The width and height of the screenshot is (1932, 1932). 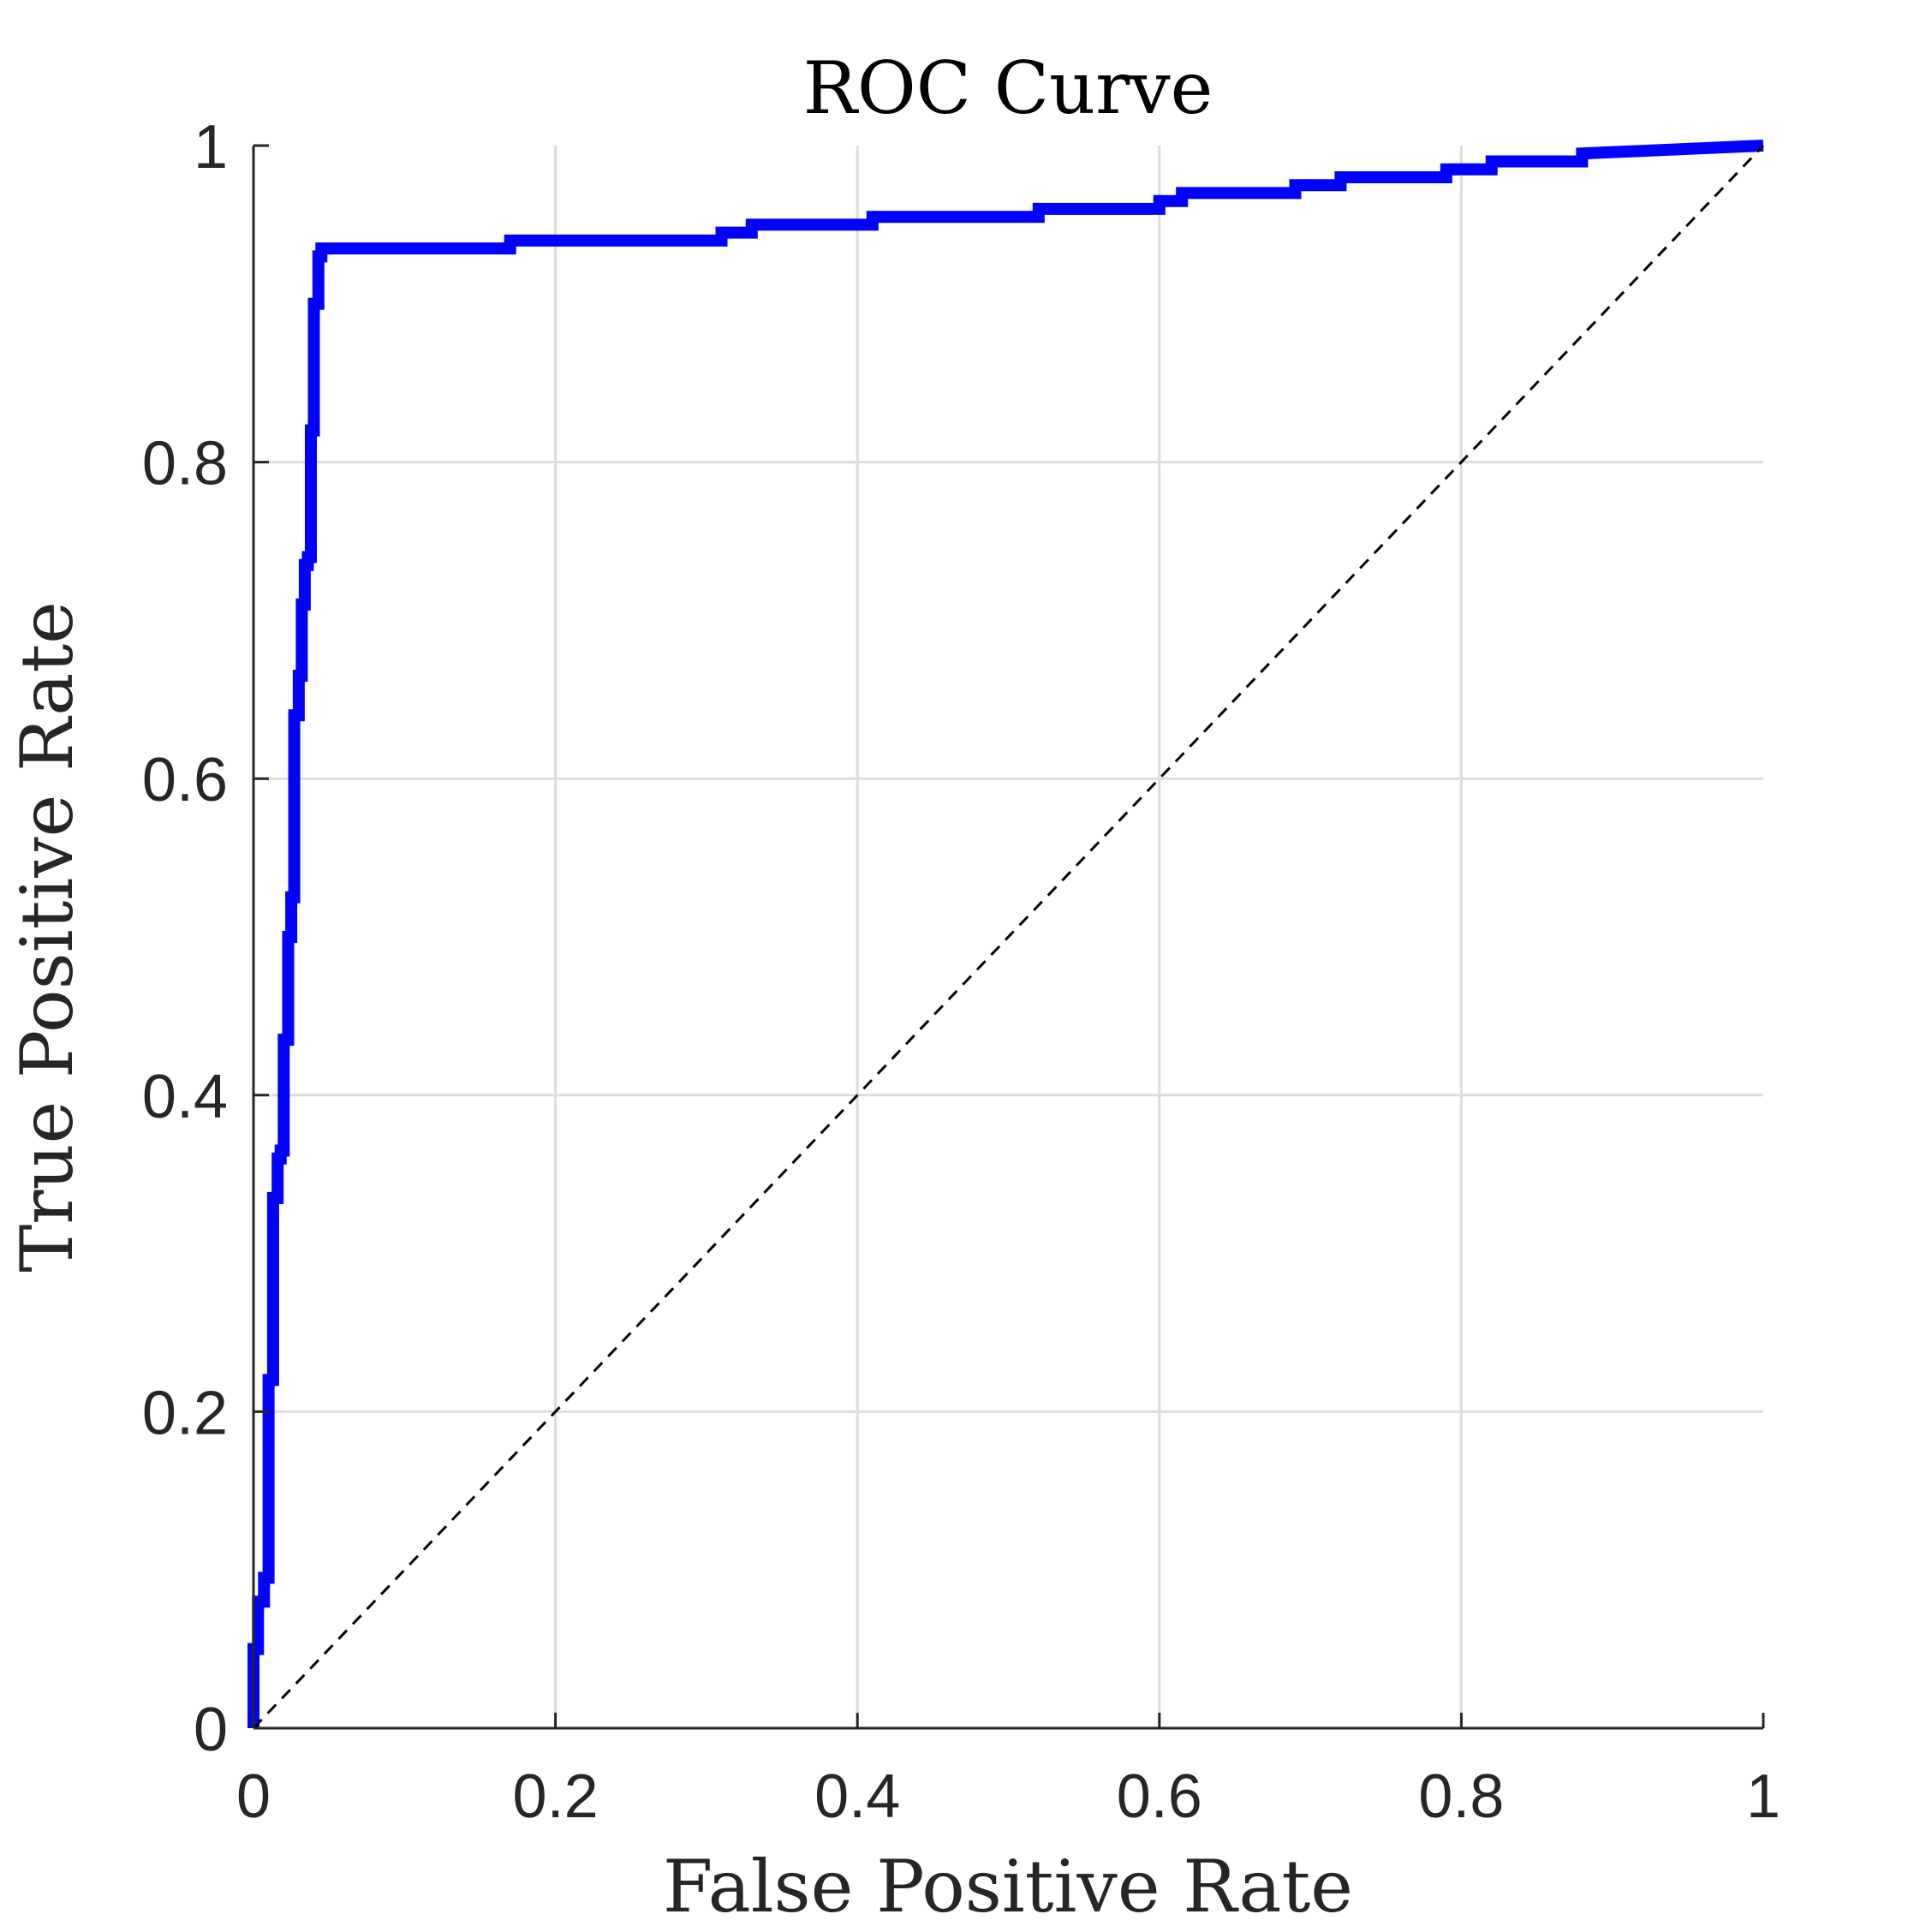 What do you see at coordinates (253, 1797) in the screenshot?
I see `x-tick-label-0: 0` at bounding box center [253, 1797].